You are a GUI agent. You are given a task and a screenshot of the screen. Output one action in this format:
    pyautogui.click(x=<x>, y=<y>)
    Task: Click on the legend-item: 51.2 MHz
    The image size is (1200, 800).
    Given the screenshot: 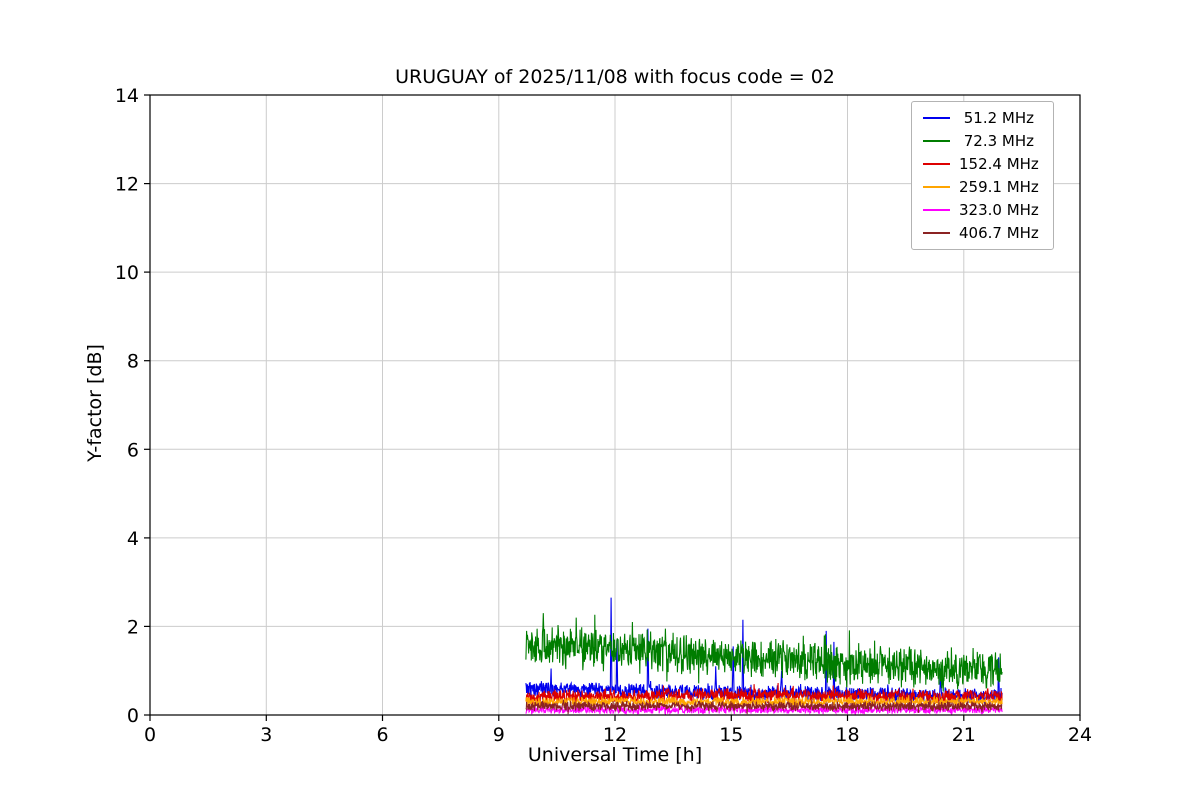 What is the action you would take?
    pyautogui.click(x=981, y=118)
    